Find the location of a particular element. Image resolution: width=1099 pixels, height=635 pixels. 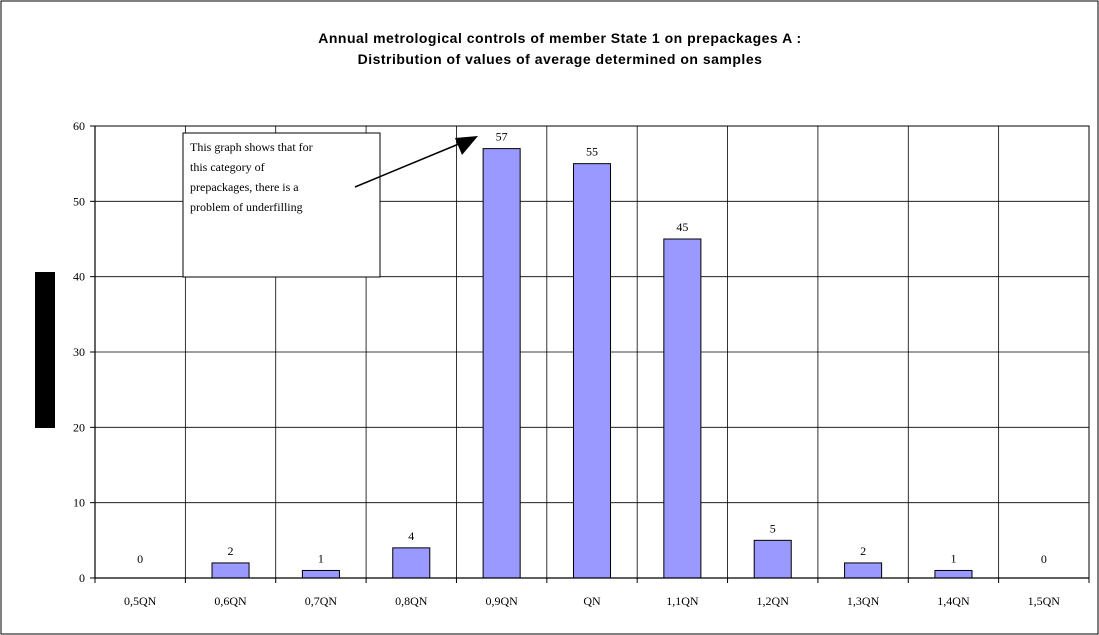

data-label: 4 is located at coordinates (411, 536).